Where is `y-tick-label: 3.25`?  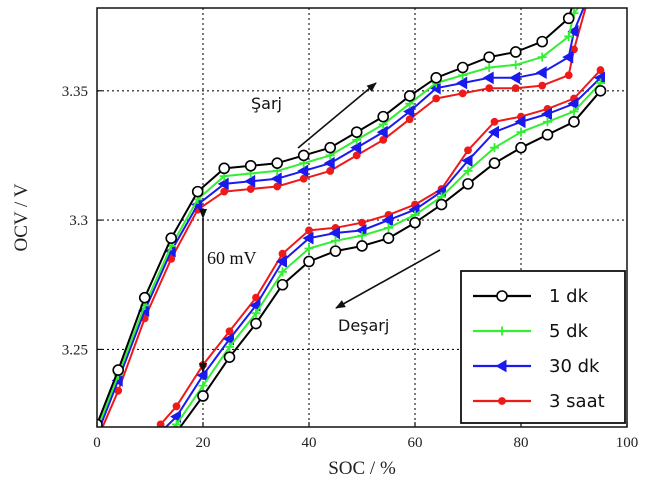
y-tick-label: 3.25 is located at coordinates (75, 350).